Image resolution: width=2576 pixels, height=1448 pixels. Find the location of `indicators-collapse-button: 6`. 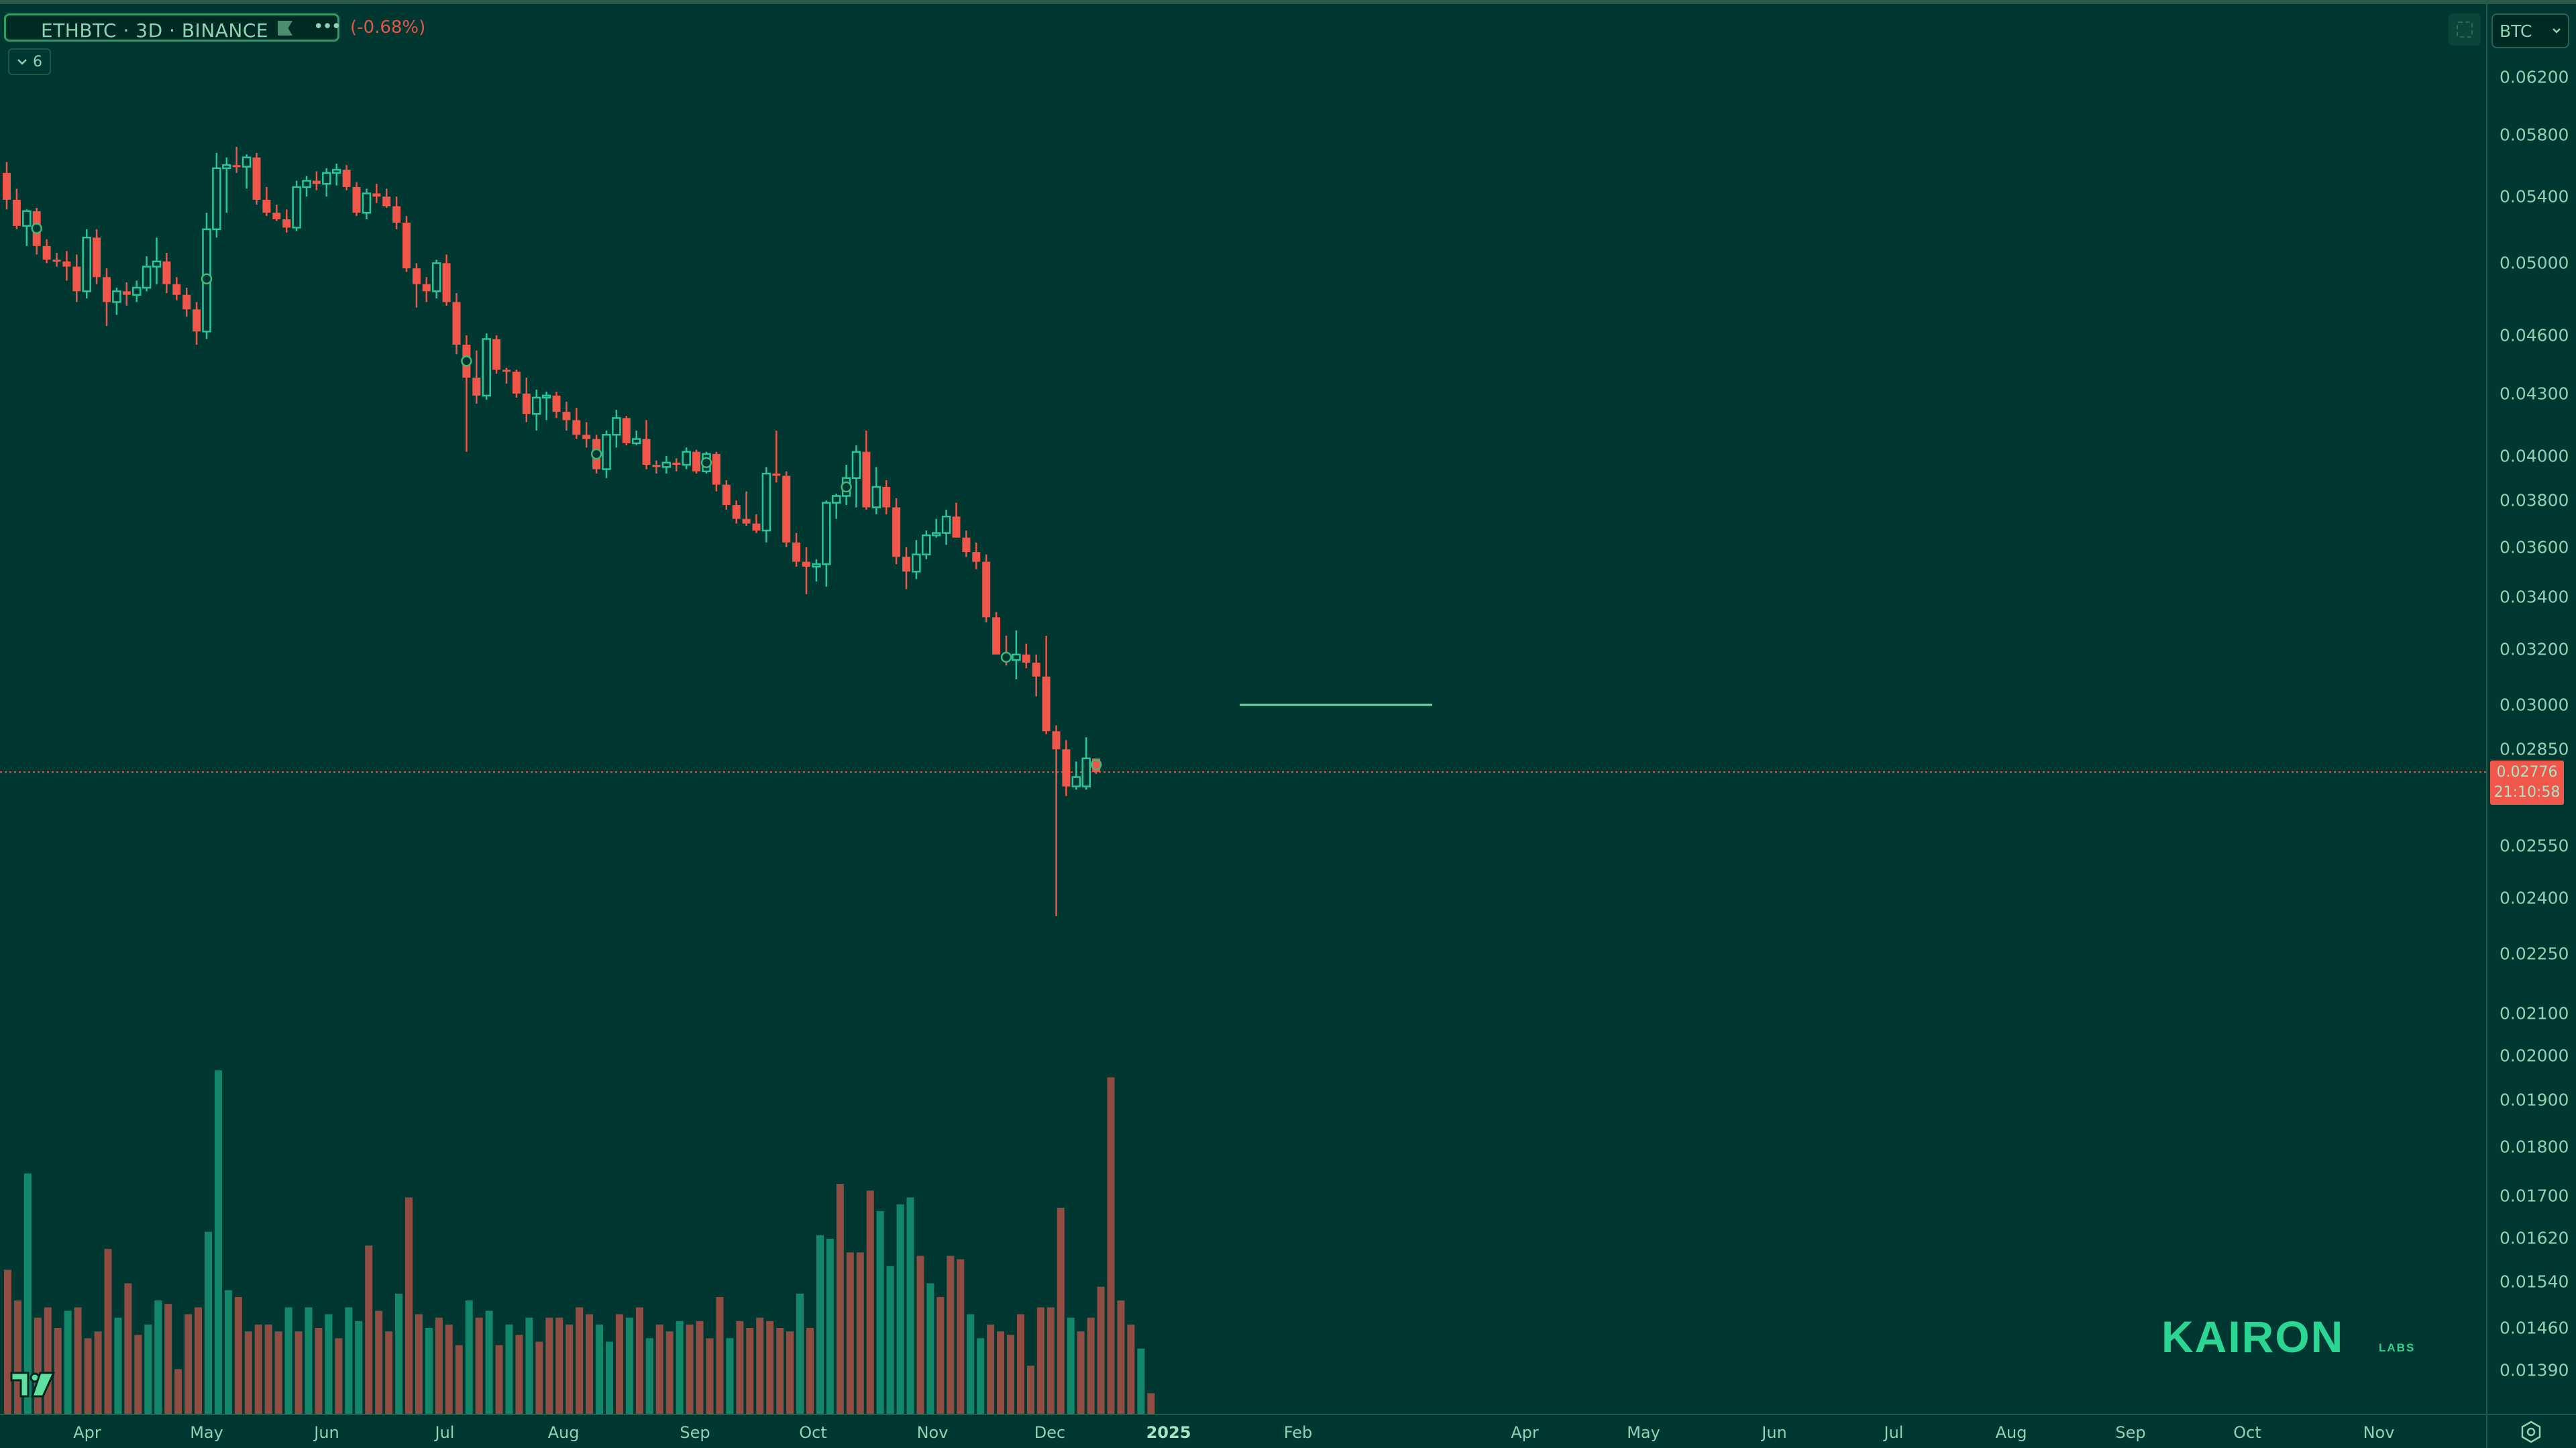

indicators-collapse-button: 6 is located at coordinates (29, 61).